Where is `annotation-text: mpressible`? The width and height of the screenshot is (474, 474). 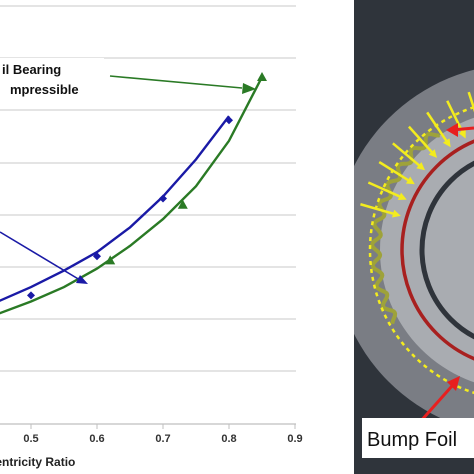
annotation-text: mpressible is located at coordinates (44, 89).